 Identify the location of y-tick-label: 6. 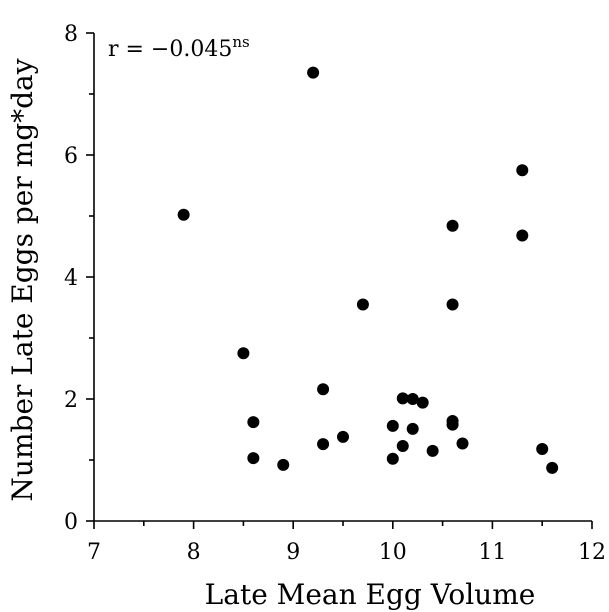
(71, 156).